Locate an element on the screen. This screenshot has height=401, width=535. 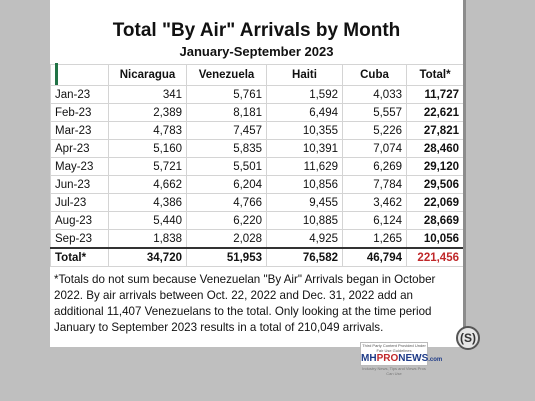
value-cell: 7,074 is located at coordinates (374, 148).